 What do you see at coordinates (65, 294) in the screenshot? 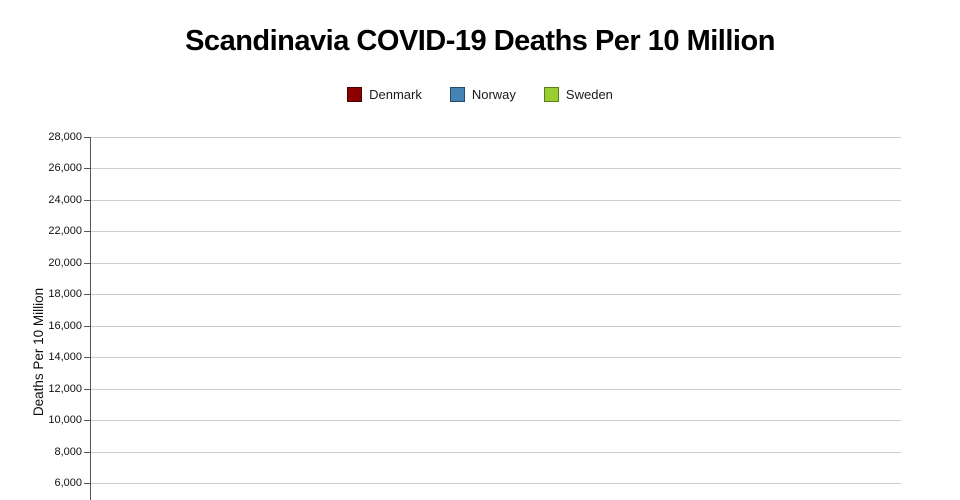
I see `y-tick-label: 18,000` at bounding box center [65, 294].